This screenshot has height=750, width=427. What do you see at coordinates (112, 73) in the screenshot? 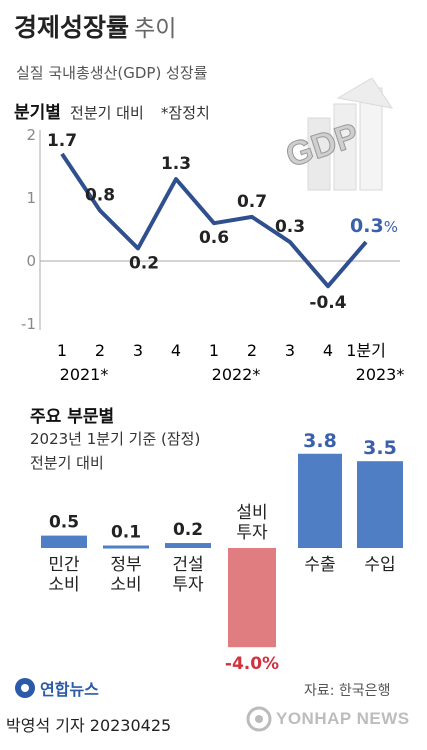
I see `subtitle: 실질 국내총생산(GDP) 성장률` at bounding box center [112, 73].